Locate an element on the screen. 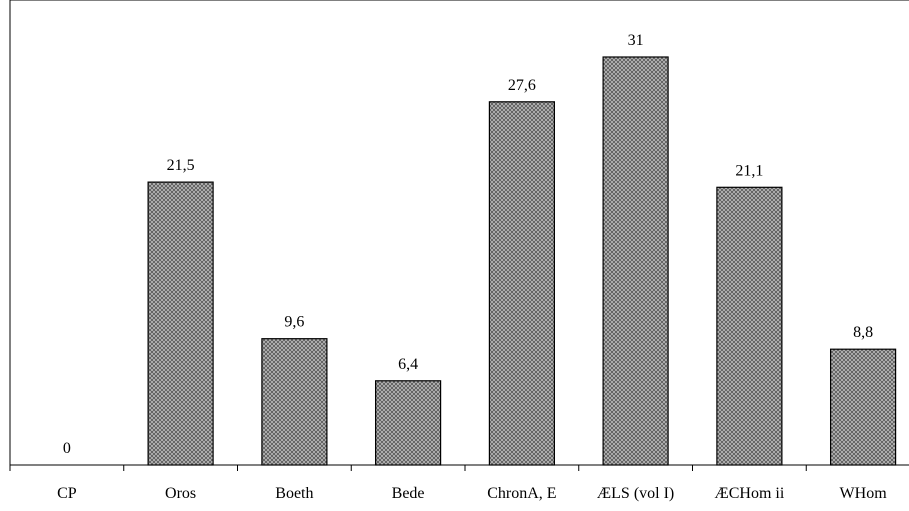 This screenshot has width=909, height=511. category-label-1: Oros is located at coordinates (180, 493).